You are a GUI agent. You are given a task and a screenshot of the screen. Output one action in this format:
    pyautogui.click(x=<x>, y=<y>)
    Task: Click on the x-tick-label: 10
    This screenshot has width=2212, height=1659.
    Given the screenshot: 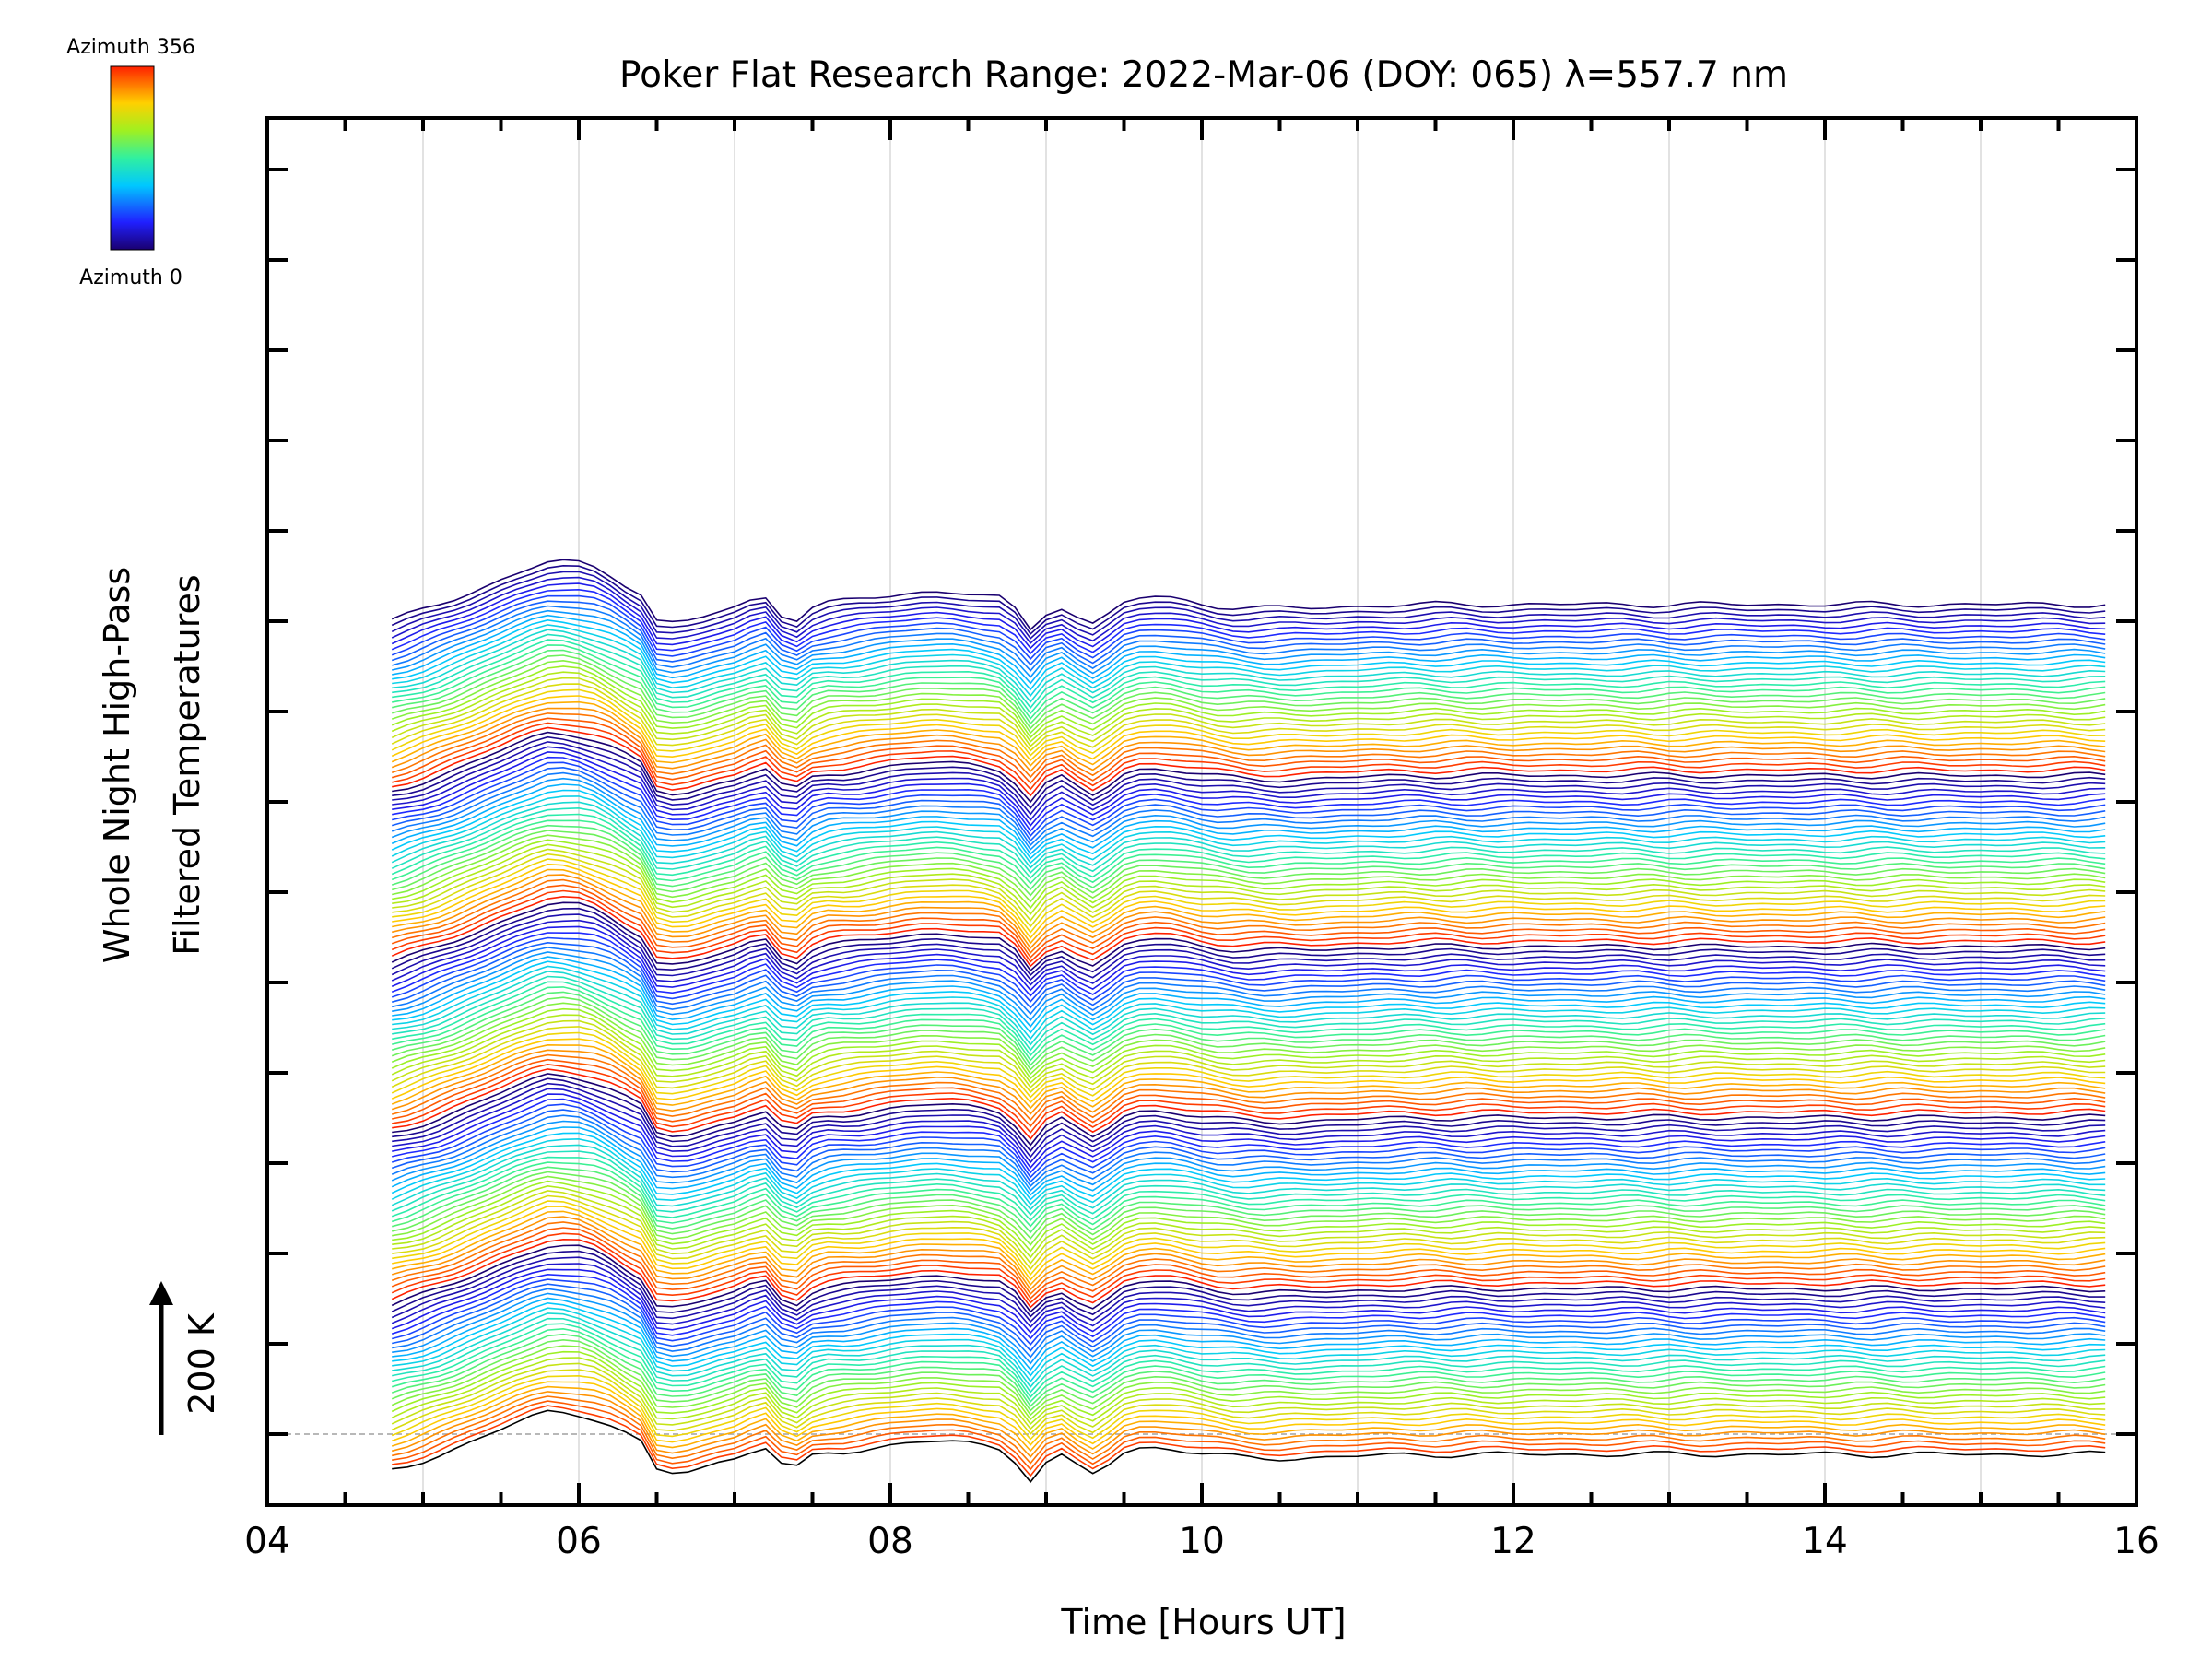 What is the action you would take?
    pyautogui.click(x=1202, y=1541)
    